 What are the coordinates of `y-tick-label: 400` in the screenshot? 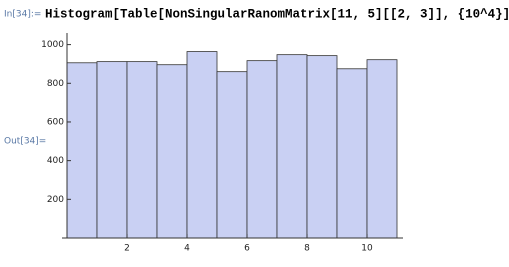 It's located at (55, 161).